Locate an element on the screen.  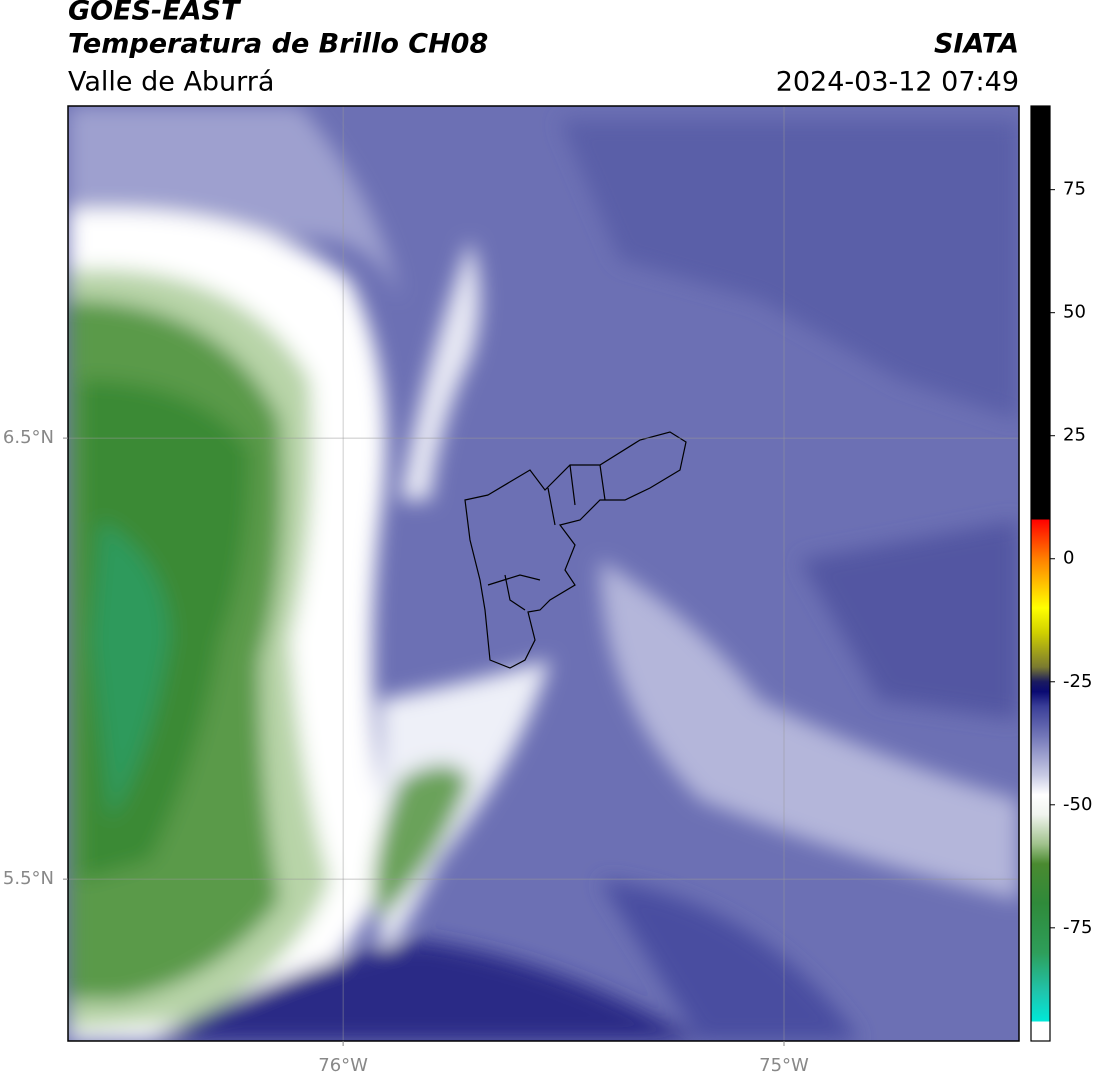
colorbar-tick-label: 0 is located at coordinates (1068, 558).